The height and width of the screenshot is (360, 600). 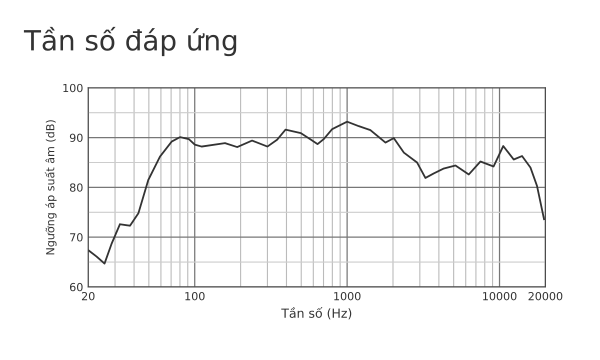 What do you see at coordinates (50, 187) in the screenshot?
I see `y-axis-title: Ngưỡng áp suất âm (dB)` at bounding box center [50, 187].